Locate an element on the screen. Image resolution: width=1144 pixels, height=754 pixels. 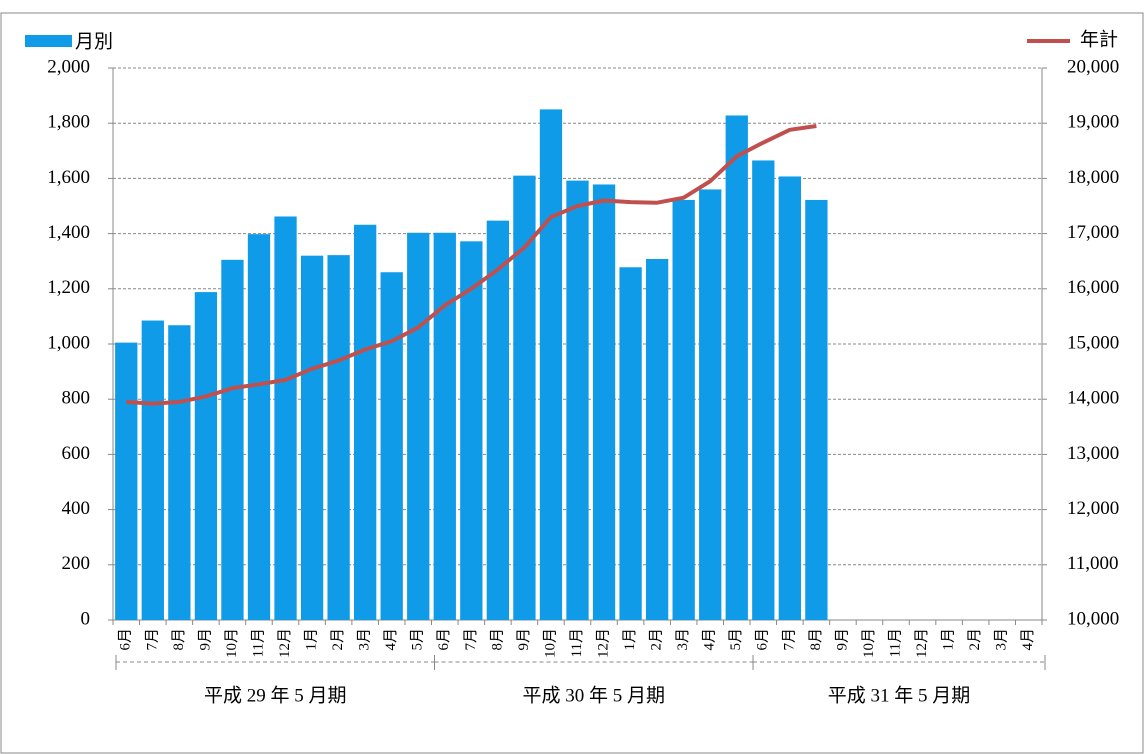
y-tick-label: 1,400 is located at coordinates (68, 232).